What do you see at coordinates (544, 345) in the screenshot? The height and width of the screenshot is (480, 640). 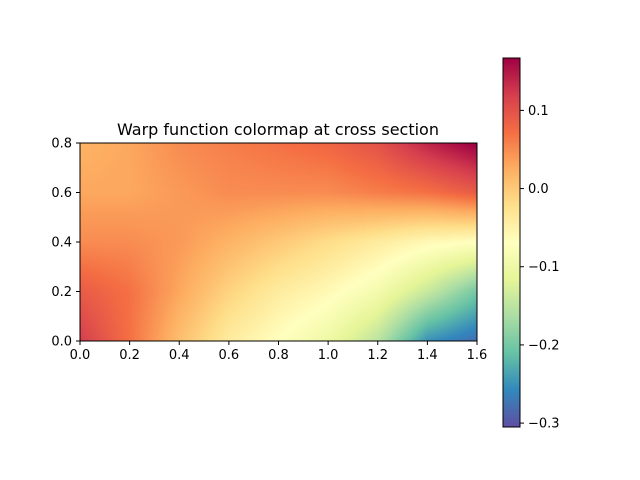 I see `colorbar-tick-label: −0.2` at bounding box center [544, 345].